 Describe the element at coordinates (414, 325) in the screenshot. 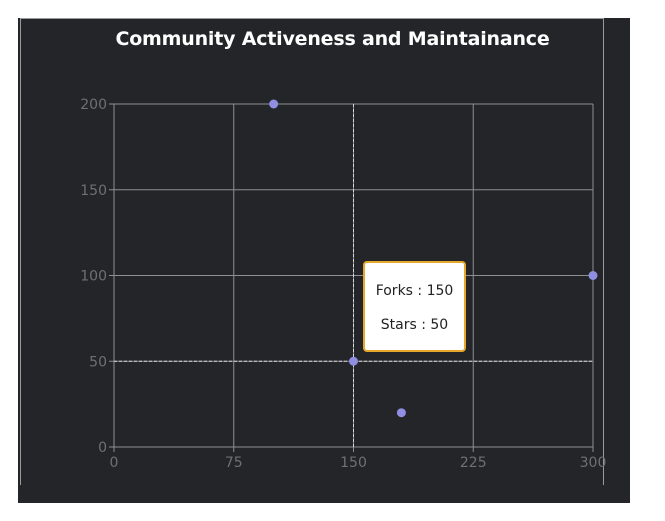

I see `tooltip-stars: Stars : 50` at that location.